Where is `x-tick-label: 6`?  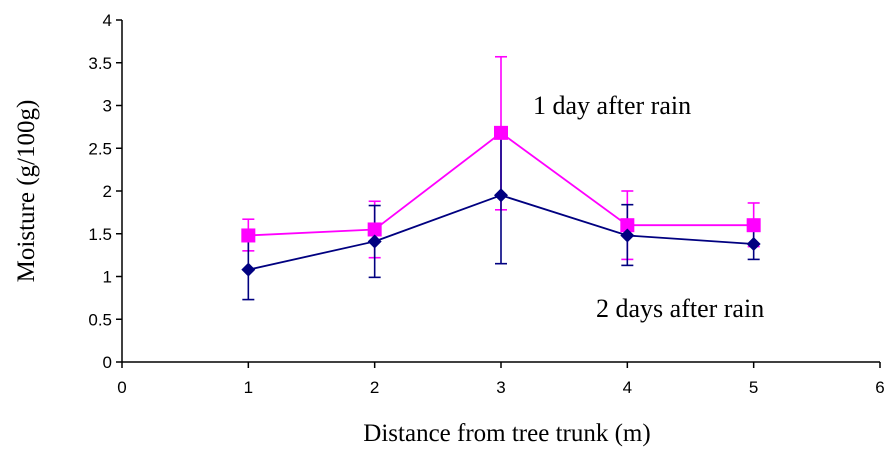 x-tick-label: 6 is located at coordinates (879, 387).